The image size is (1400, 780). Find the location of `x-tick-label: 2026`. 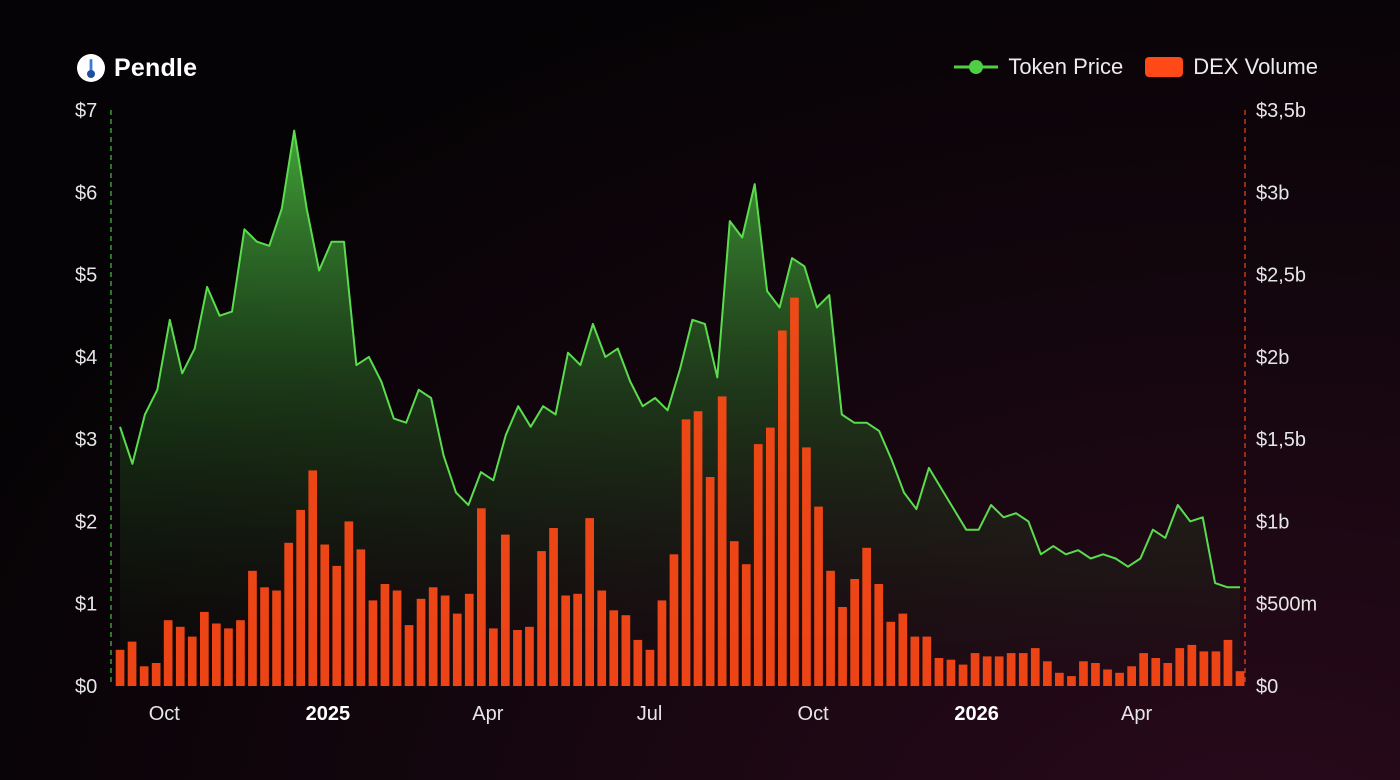

x-tick-label: 2026 is located at coordinates (976, 714).